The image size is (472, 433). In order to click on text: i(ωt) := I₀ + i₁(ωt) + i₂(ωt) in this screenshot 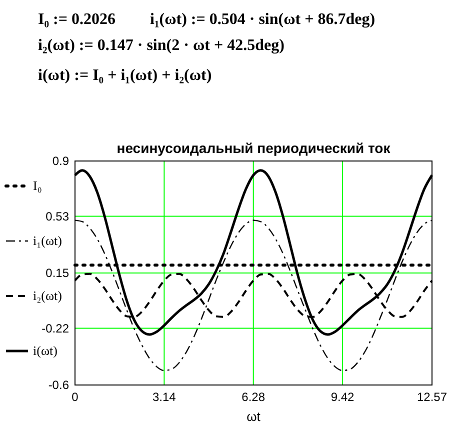, I will do `click(125, 75)`.